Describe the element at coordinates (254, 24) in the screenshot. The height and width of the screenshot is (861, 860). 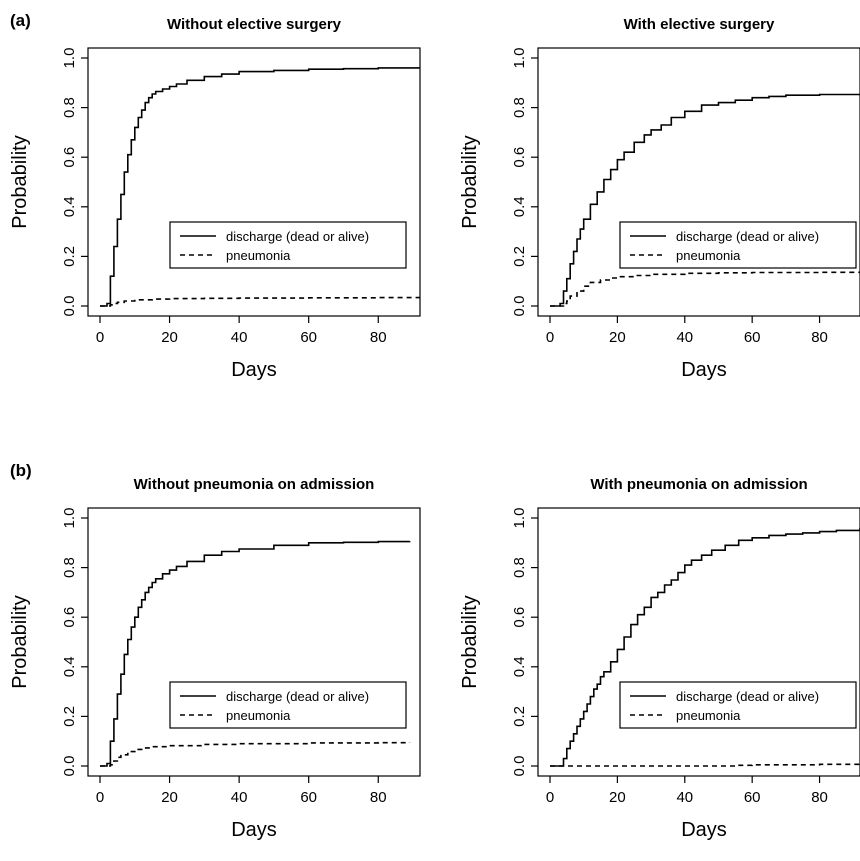
I see `chart-title: Without elective surgery` at that location.